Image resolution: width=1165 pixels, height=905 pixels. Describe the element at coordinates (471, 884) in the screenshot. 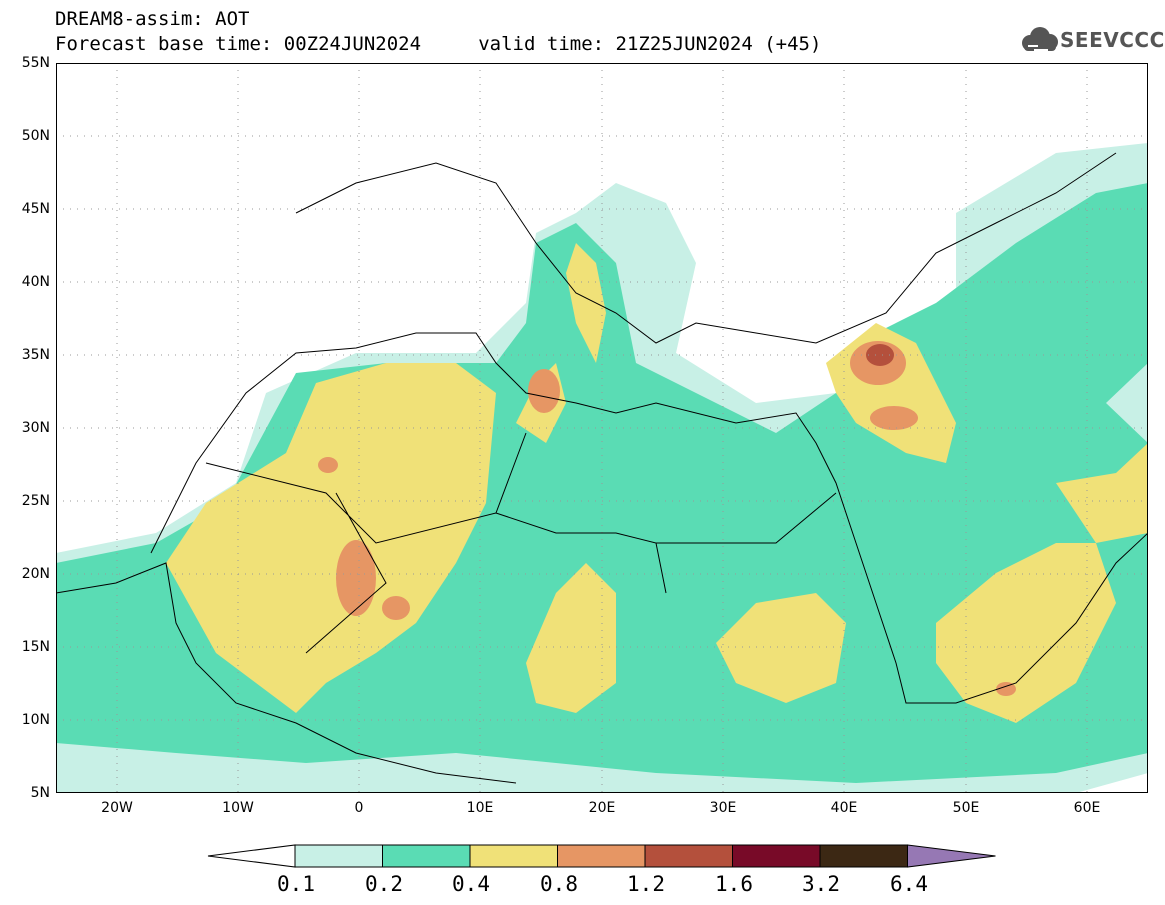

I see `legend-label: 0.4` at that location.